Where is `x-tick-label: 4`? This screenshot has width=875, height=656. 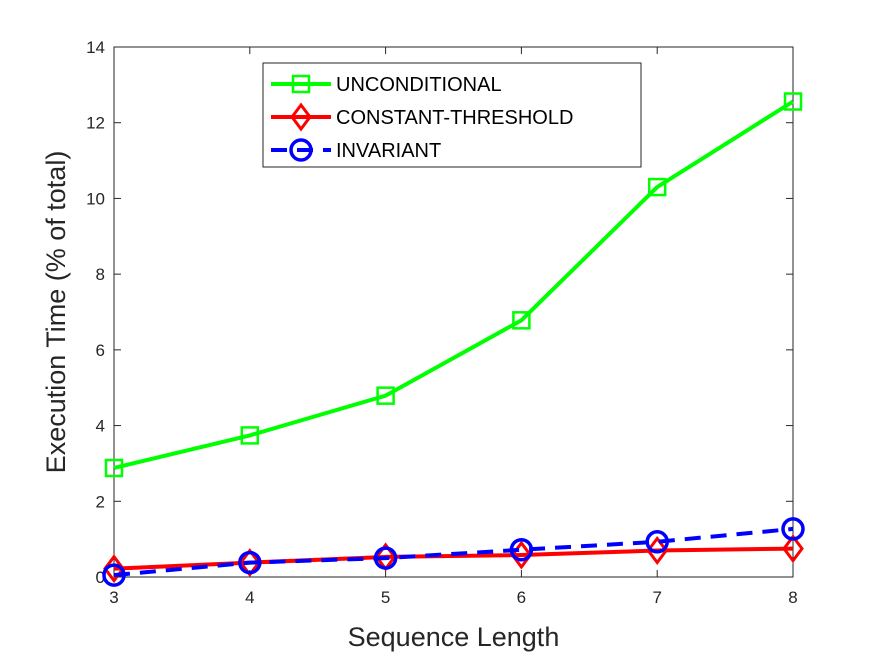
x-tick-label: 4 is located at coordinates (249, 597).